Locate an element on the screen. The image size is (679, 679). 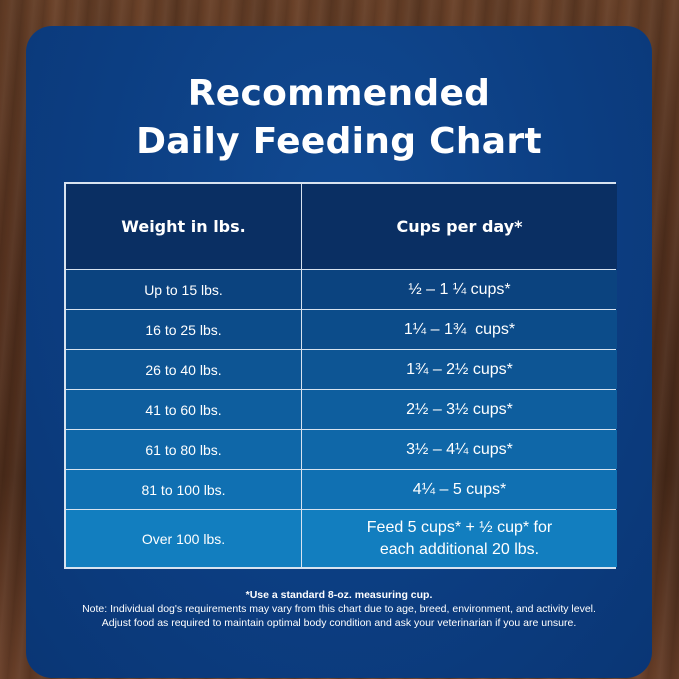
chart-title: Recommended Daily Feeding Chart is located at coordinates (339, 118).